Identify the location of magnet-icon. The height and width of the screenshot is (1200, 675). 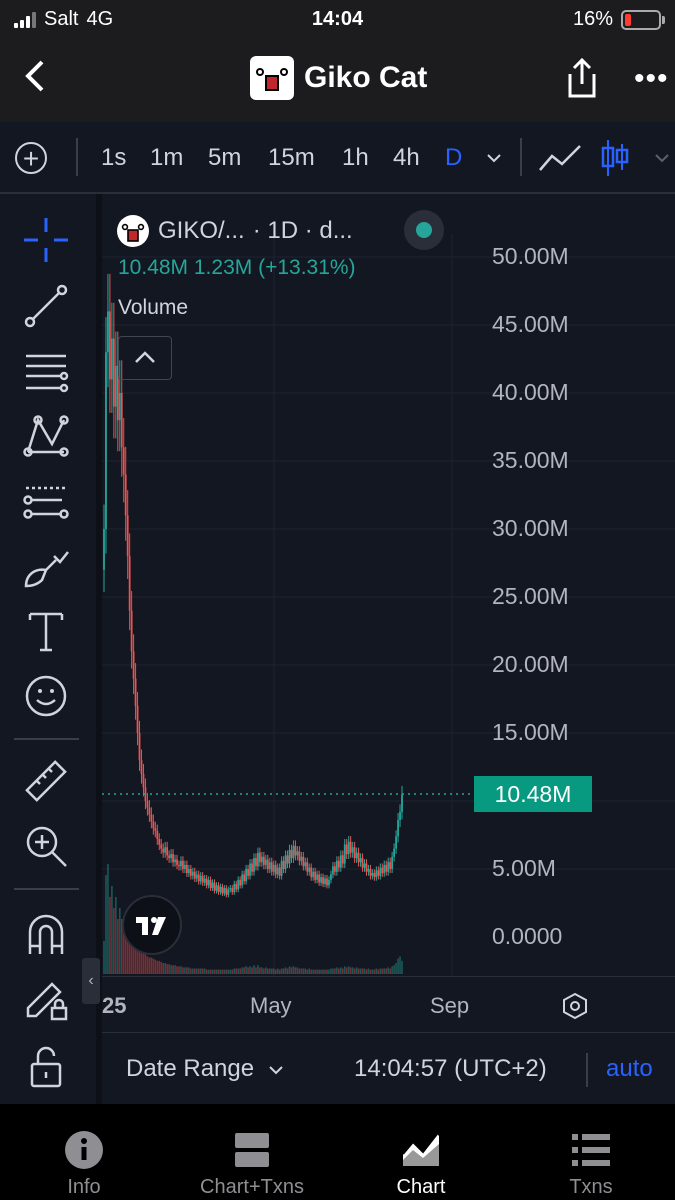
(46, 934).